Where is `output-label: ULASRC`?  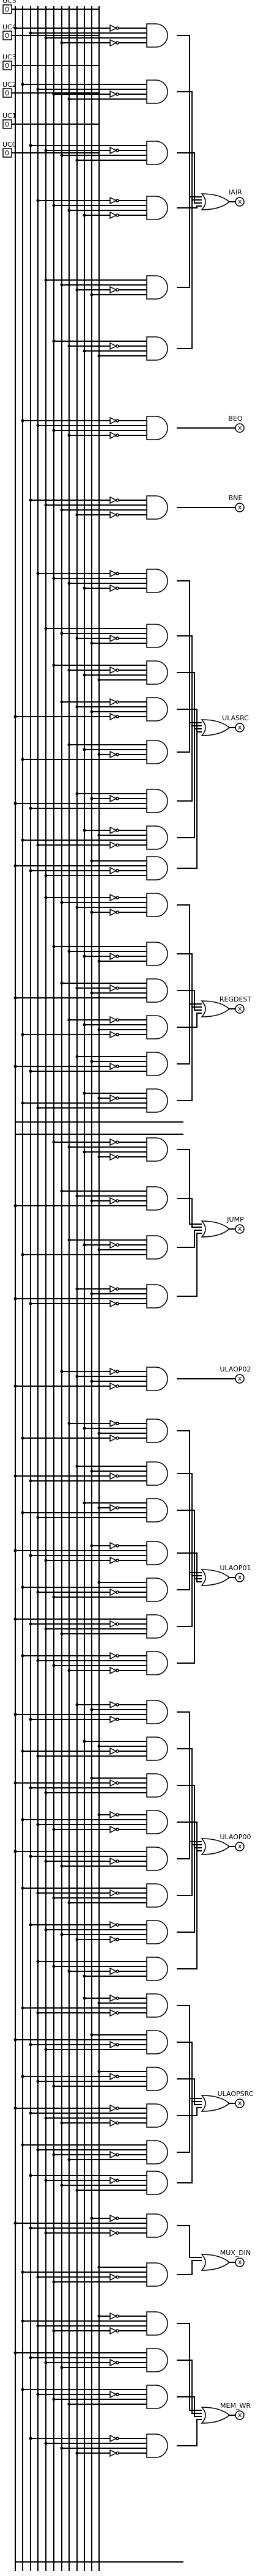 output-label: ULASRC is located at coordinates (235, 718).